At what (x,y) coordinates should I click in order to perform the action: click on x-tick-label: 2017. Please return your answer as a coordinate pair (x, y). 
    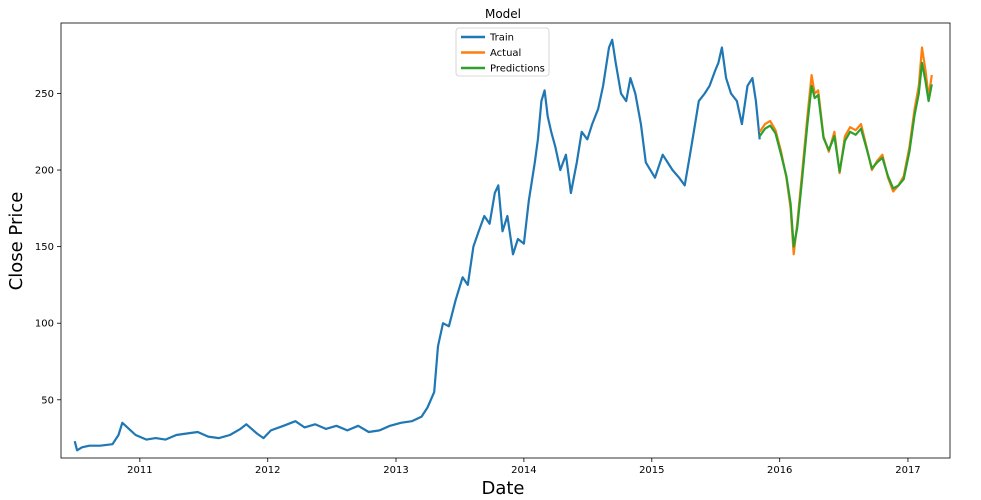
    Looking at the image, I should click on (907, 470).